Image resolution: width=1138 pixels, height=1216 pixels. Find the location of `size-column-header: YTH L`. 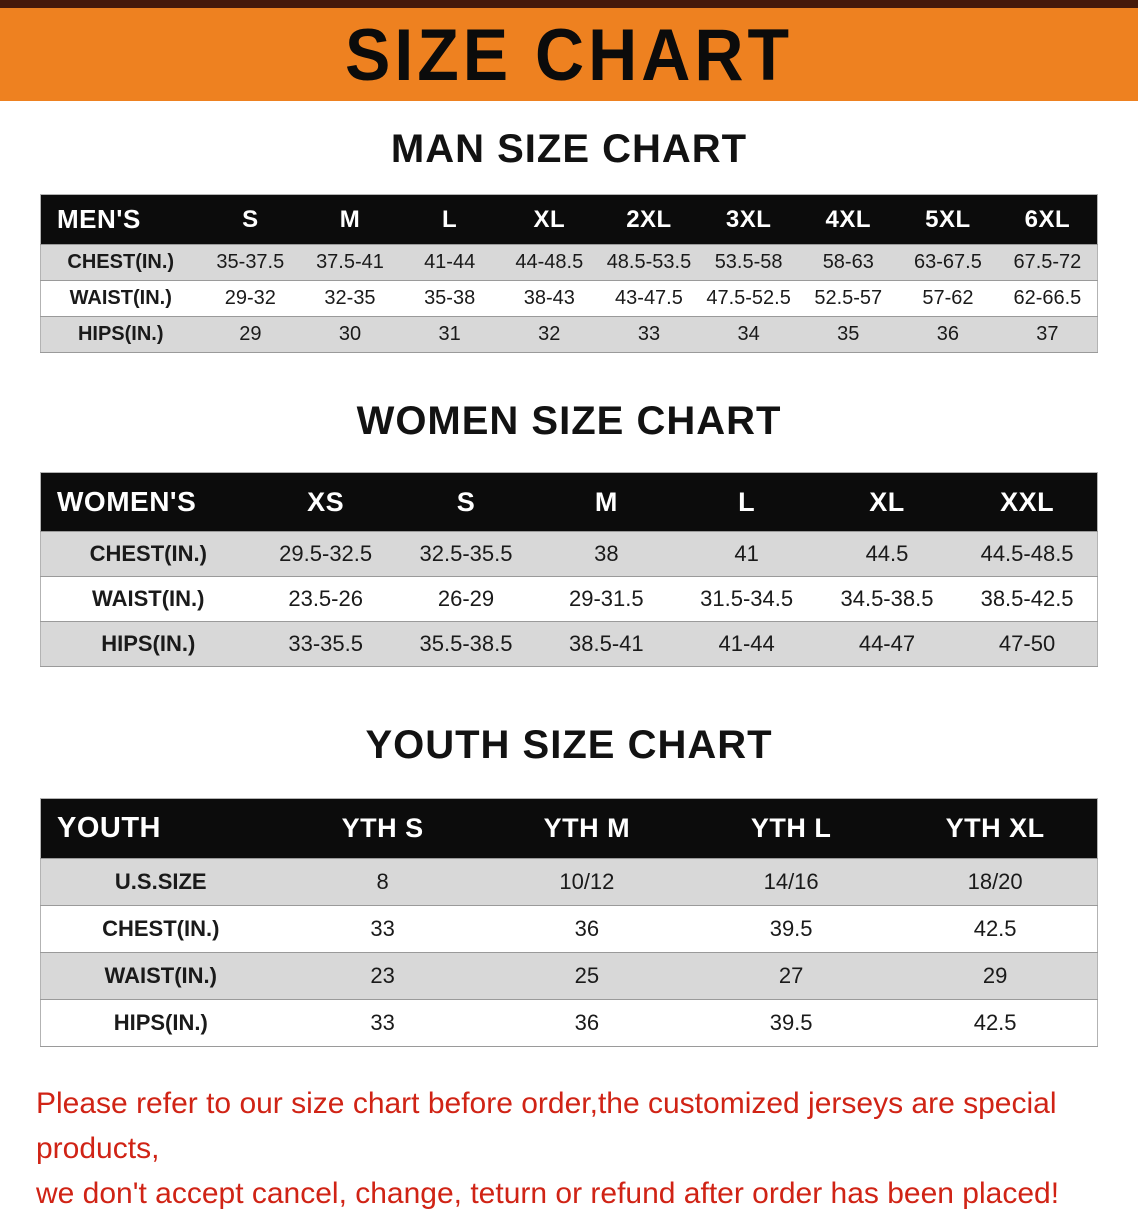

size-column-header: YTH L is located at coordinates (791, 828).